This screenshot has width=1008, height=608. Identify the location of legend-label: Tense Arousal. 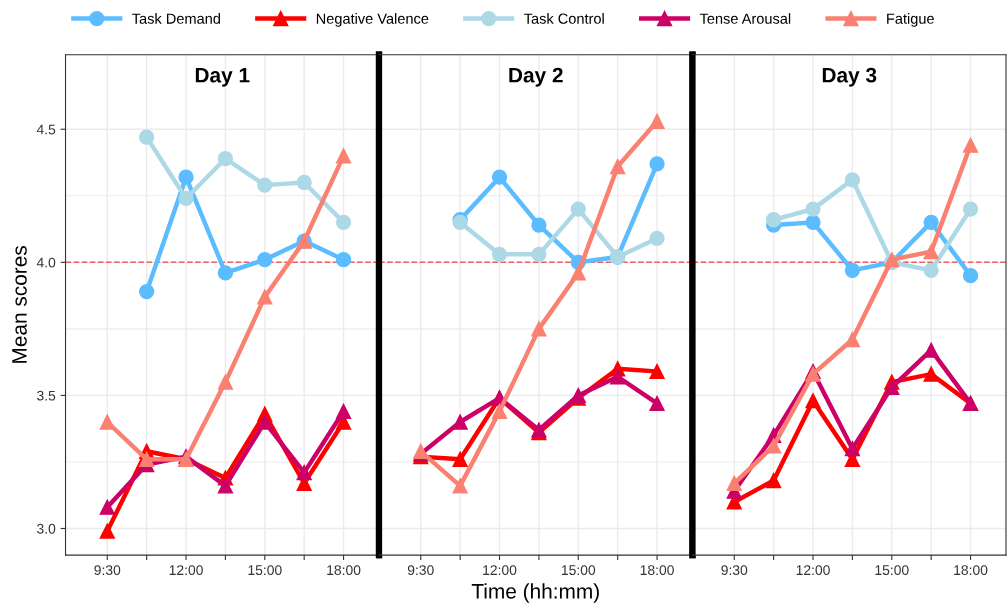
(745, 18).